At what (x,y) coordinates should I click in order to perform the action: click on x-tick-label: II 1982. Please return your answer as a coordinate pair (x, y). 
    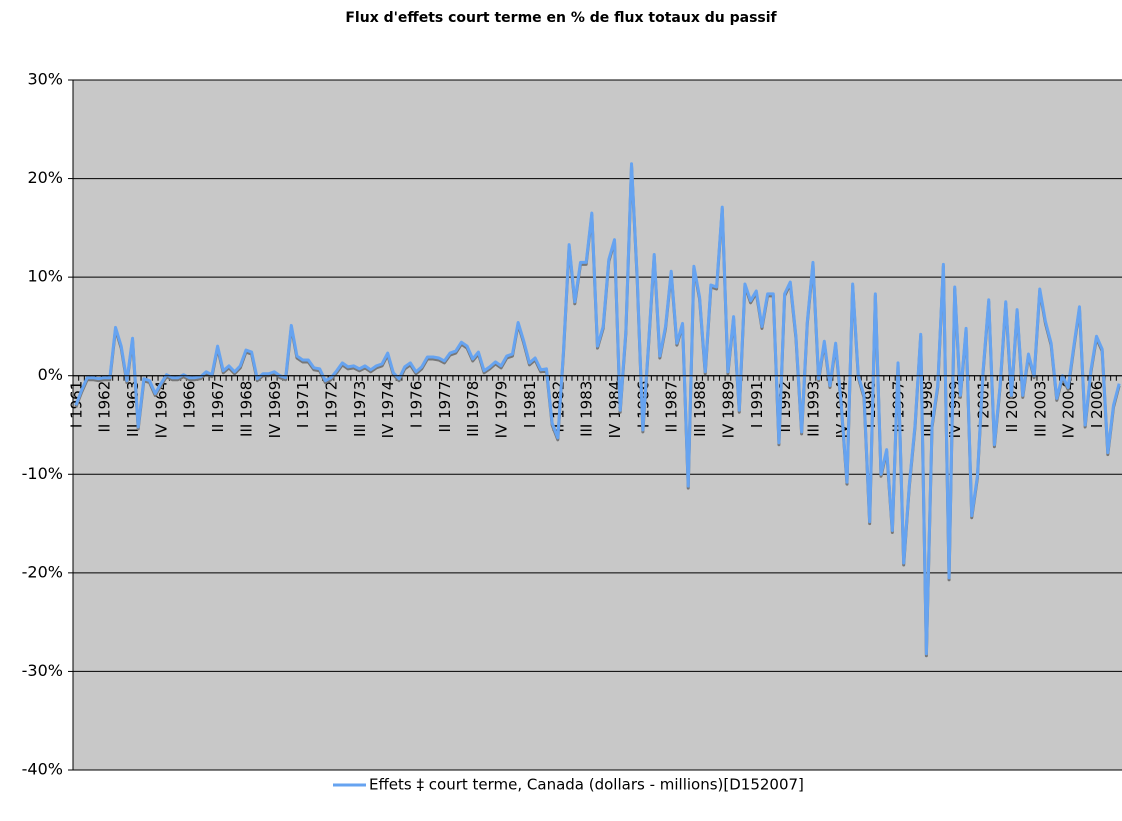
    Looking at the image, I should click on (558, 407).